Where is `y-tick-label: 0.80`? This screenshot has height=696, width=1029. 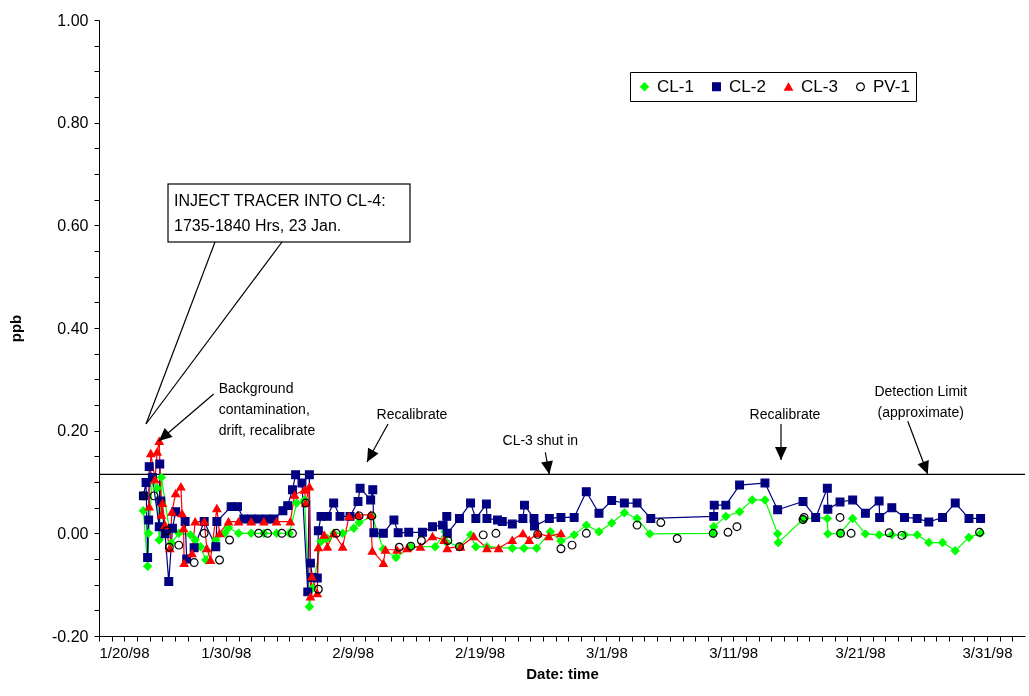 y-tick-label: 0.80 is located at coordinates (73, 123).